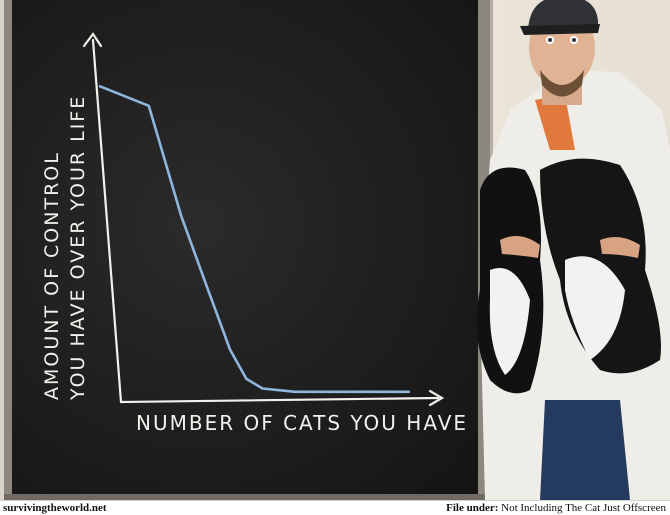  What do you see at coordinates (509, 321) in the screenshot?
I see `cat-1-white` at bounding box center [509, 321].